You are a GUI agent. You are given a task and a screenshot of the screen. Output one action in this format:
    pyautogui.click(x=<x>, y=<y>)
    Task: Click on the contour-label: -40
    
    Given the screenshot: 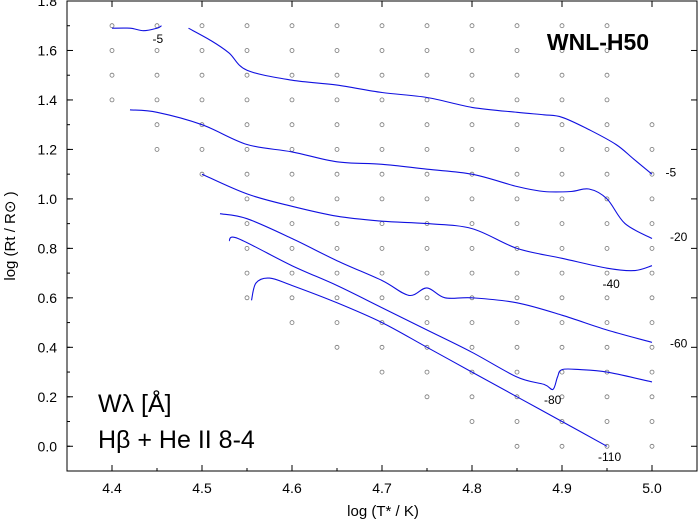 What is the action you would take?
    pyautogui.click(x=612, y=284)
    